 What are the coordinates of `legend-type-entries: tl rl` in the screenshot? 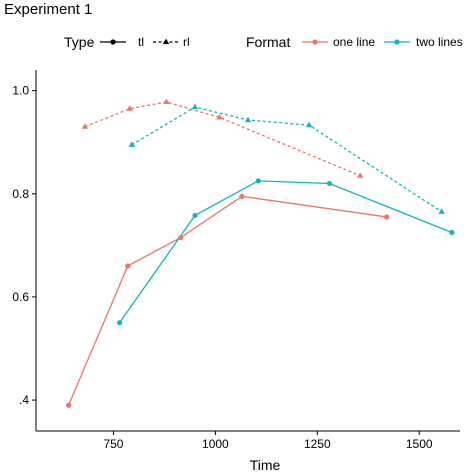 It's located at (145, 42).